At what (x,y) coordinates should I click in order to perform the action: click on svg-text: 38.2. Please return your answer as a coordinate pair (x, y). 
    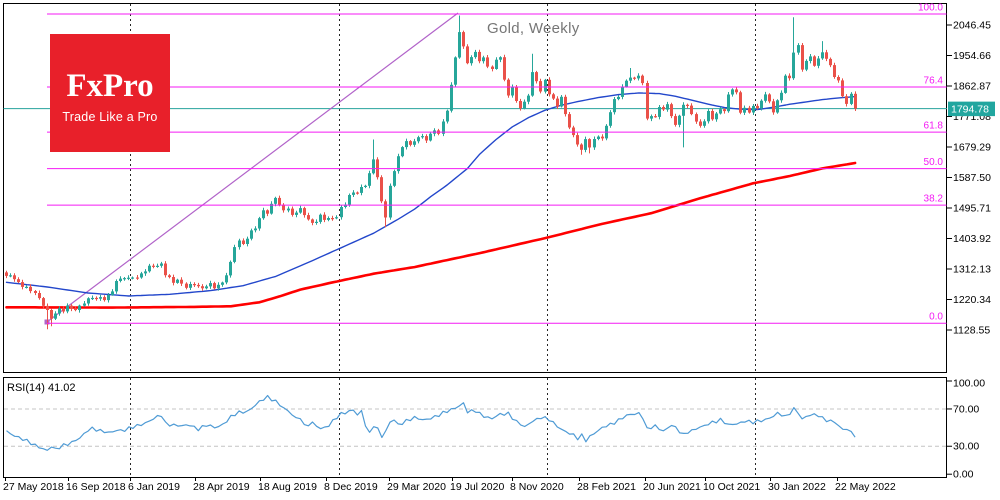
    Looking at the image, I should click on (934, 199).